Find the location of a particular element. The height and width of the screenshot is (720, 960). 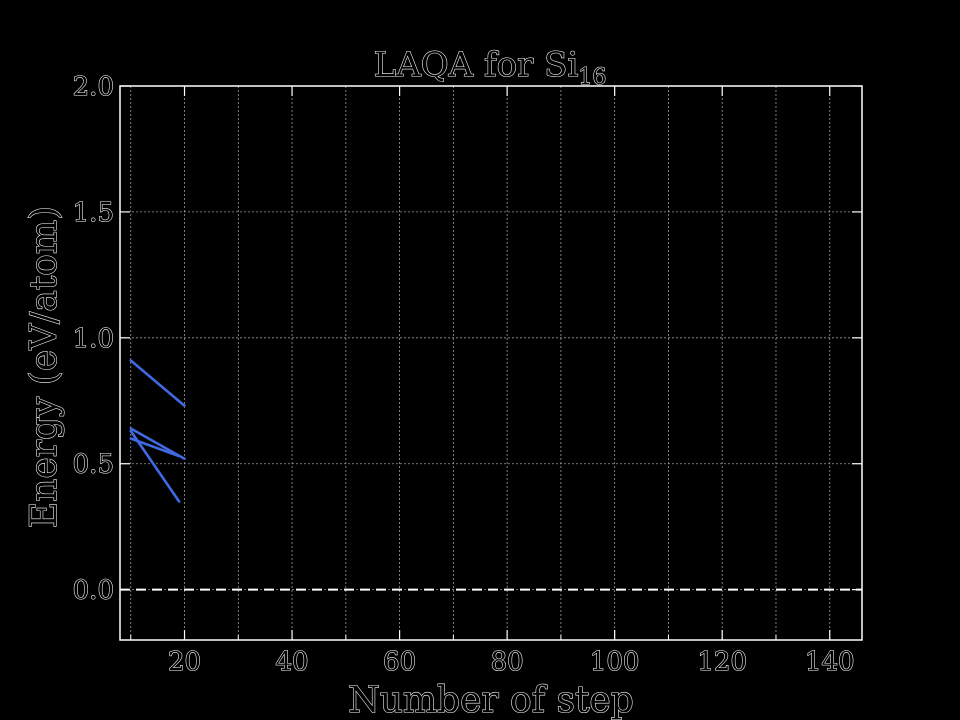

x-tick-label: 140 is located at coordinates (830, 662).